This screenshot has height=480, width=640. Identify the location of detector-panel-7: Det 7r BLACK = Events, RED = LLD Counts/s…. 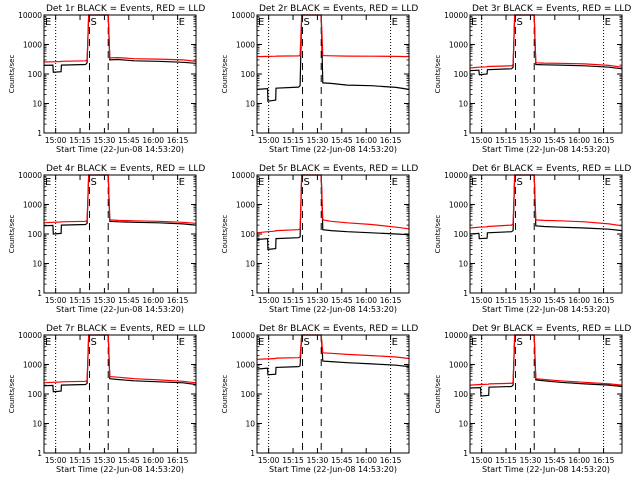
(106, 399).